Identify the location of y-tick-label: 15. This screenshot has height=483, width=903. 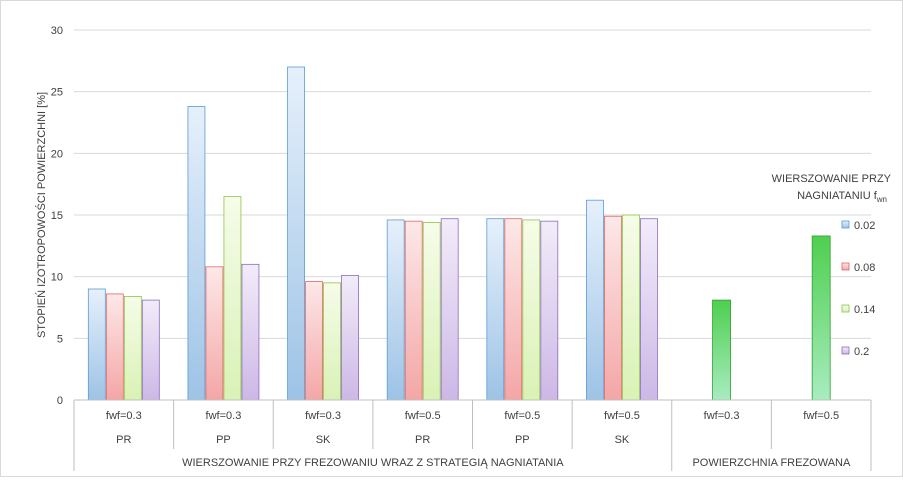
(57, 216).